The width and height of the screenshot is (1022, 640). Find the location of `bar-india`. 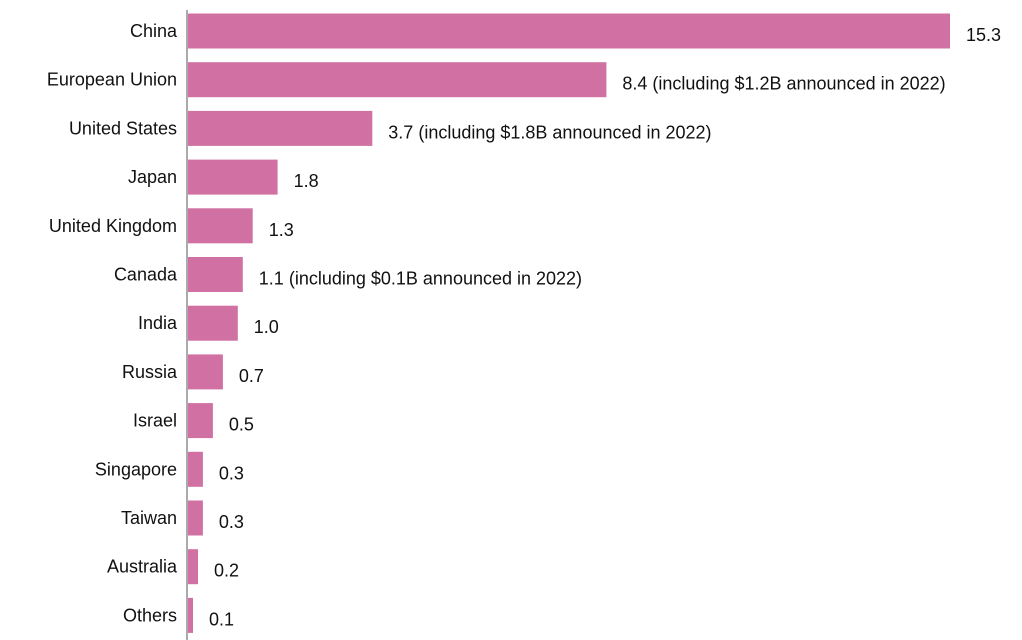

bar-india is located at coordinates (213, 323).